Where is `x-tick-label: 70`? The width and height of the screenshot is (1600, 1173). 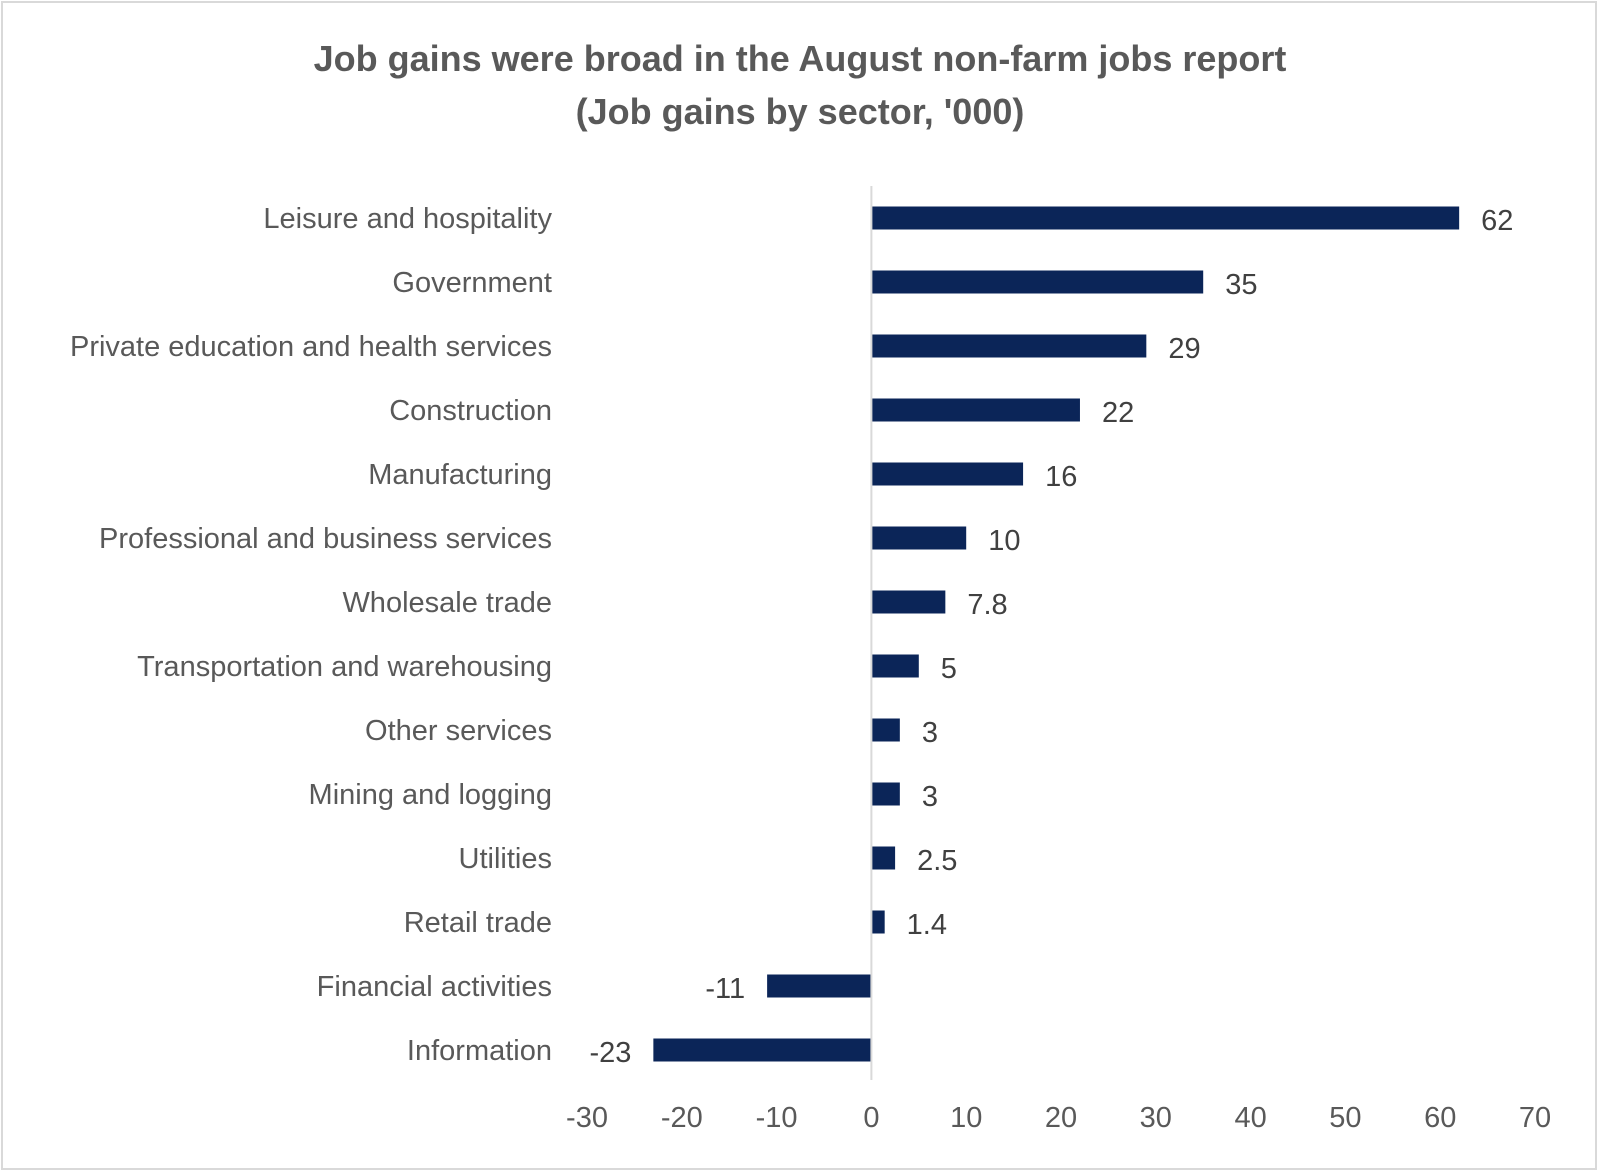 x-tick-label: 70 is located at coordinates (1535, 1118).